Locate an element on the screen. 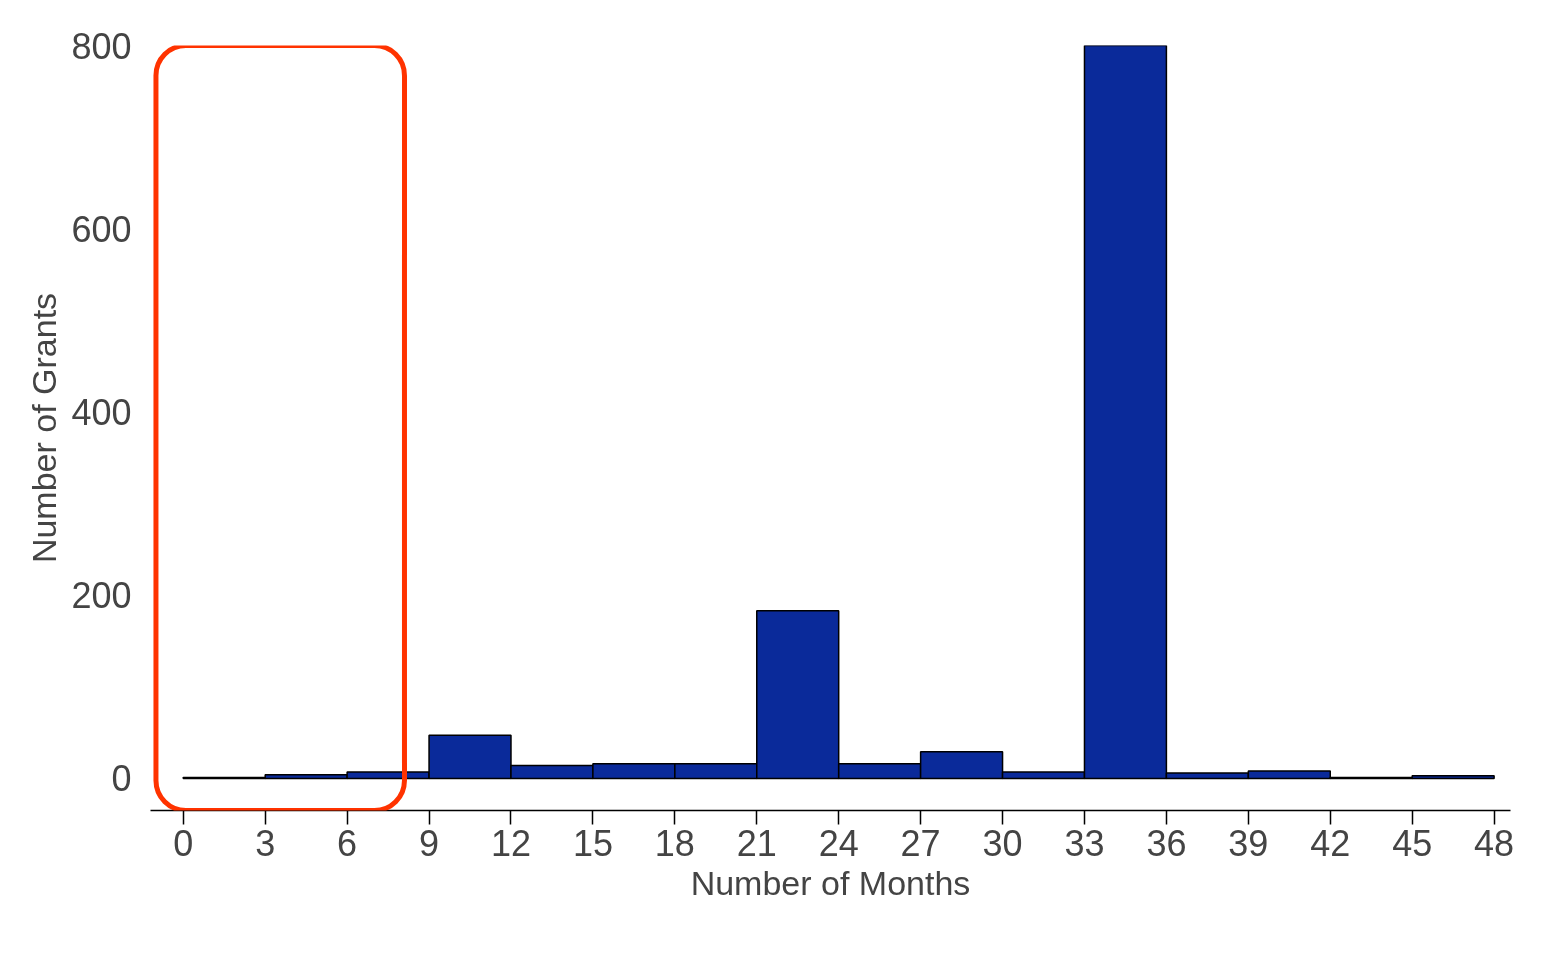 The image size is (1550, 968). x-tick-label: 30 is located at coordinates (1002, 843).